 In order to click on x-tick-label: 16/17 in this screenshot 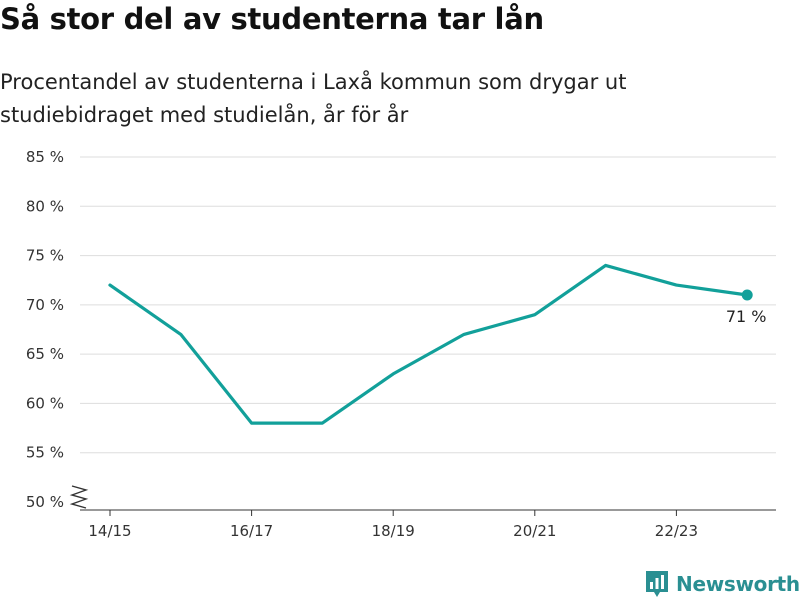, I will do `click(251, 531)`.